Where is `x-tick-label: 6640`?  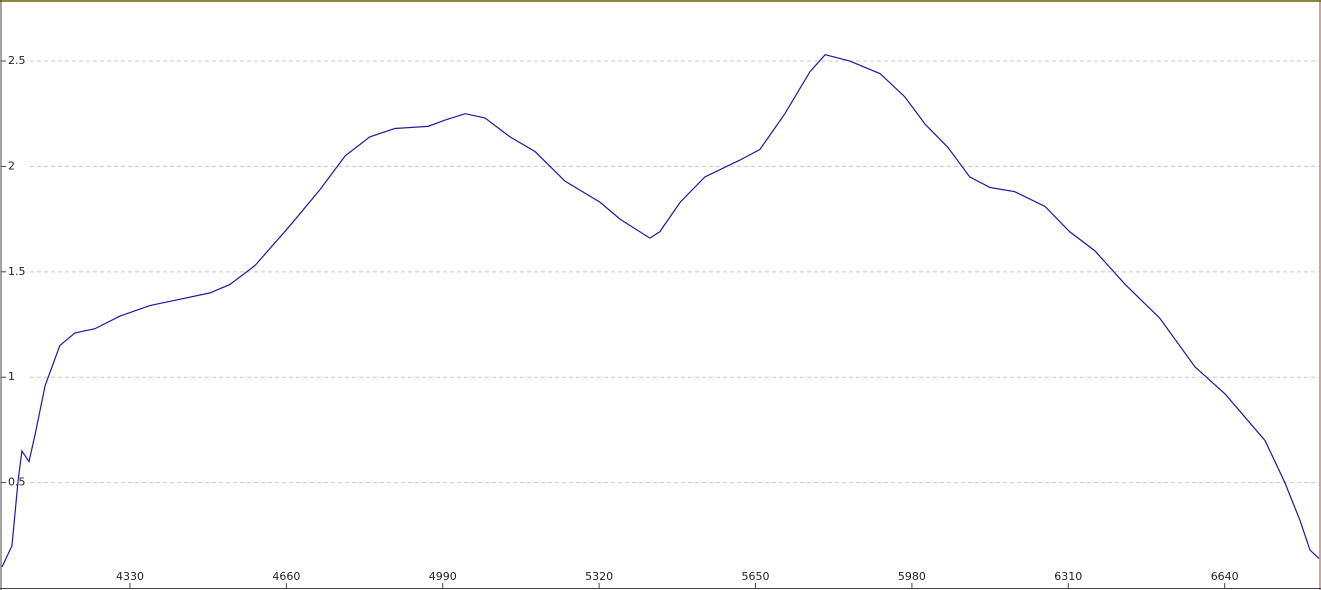 x-tick-label: 6640 is located at coordinates (1225, 576).